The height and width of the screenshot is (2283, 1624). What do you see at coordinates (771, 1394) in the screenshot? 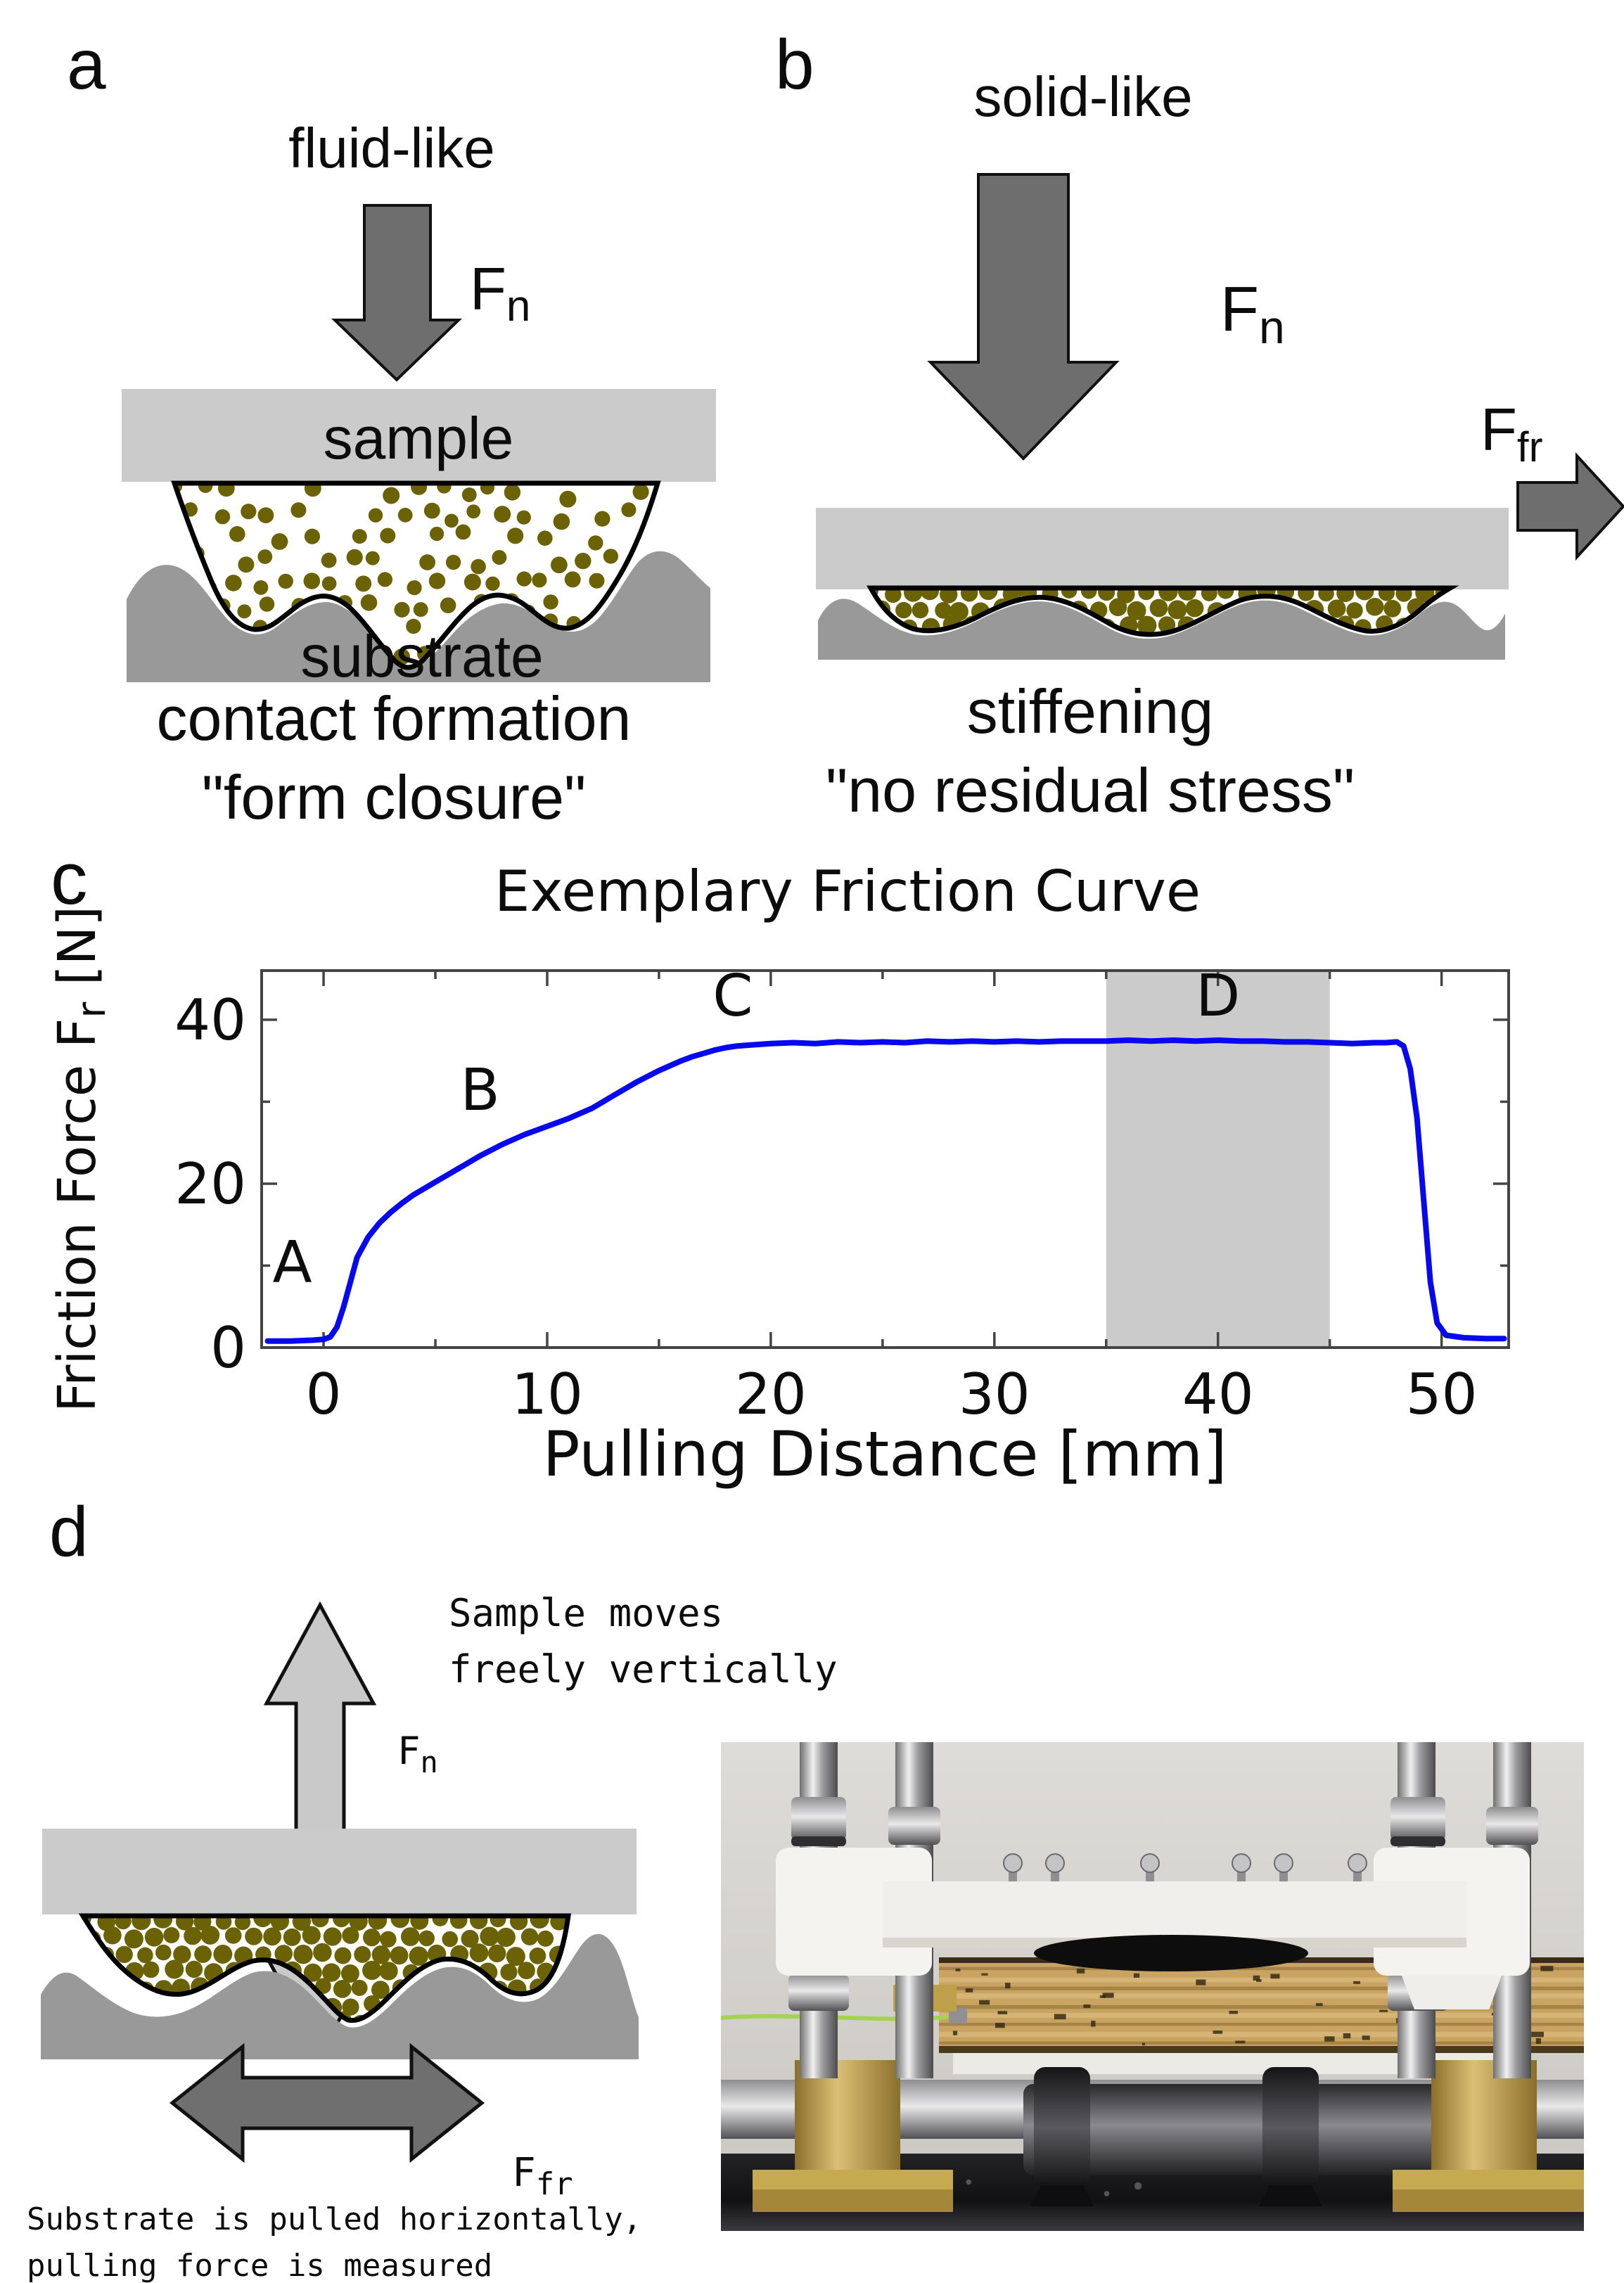
I see `x-tick-label: 20` at bounding box center [771, 1394].